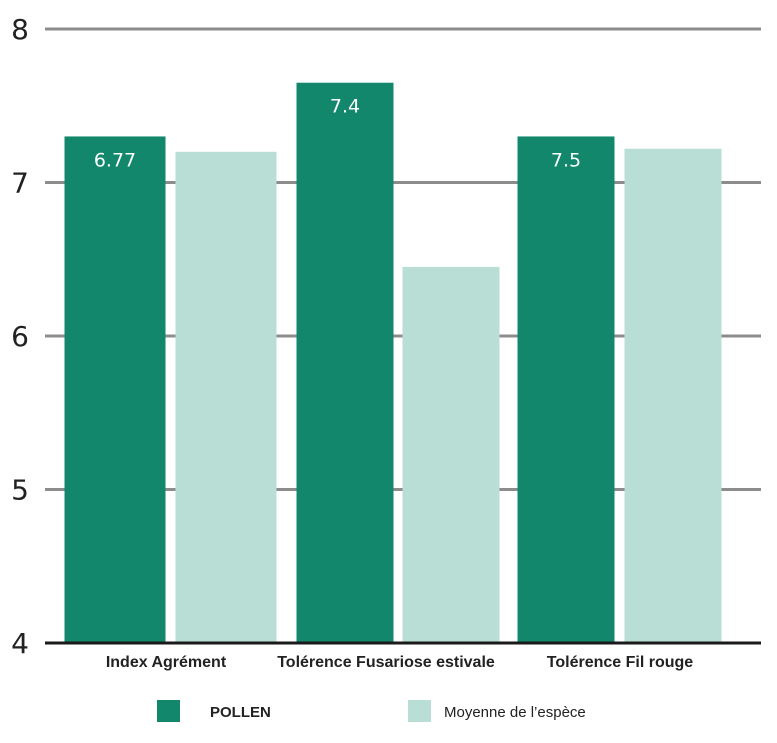 The image size is (777, 743). I want to click on y-tick-label: 4, so click(20, 643).